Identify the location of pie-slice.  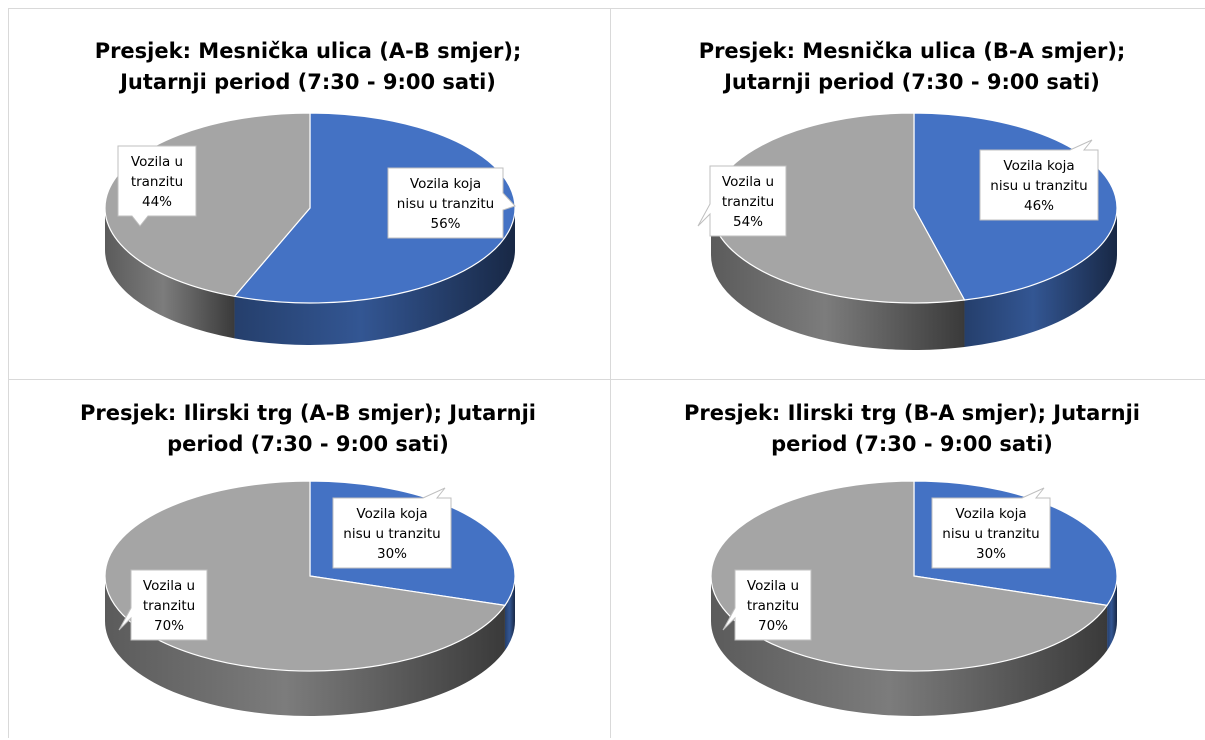
(374, 208).